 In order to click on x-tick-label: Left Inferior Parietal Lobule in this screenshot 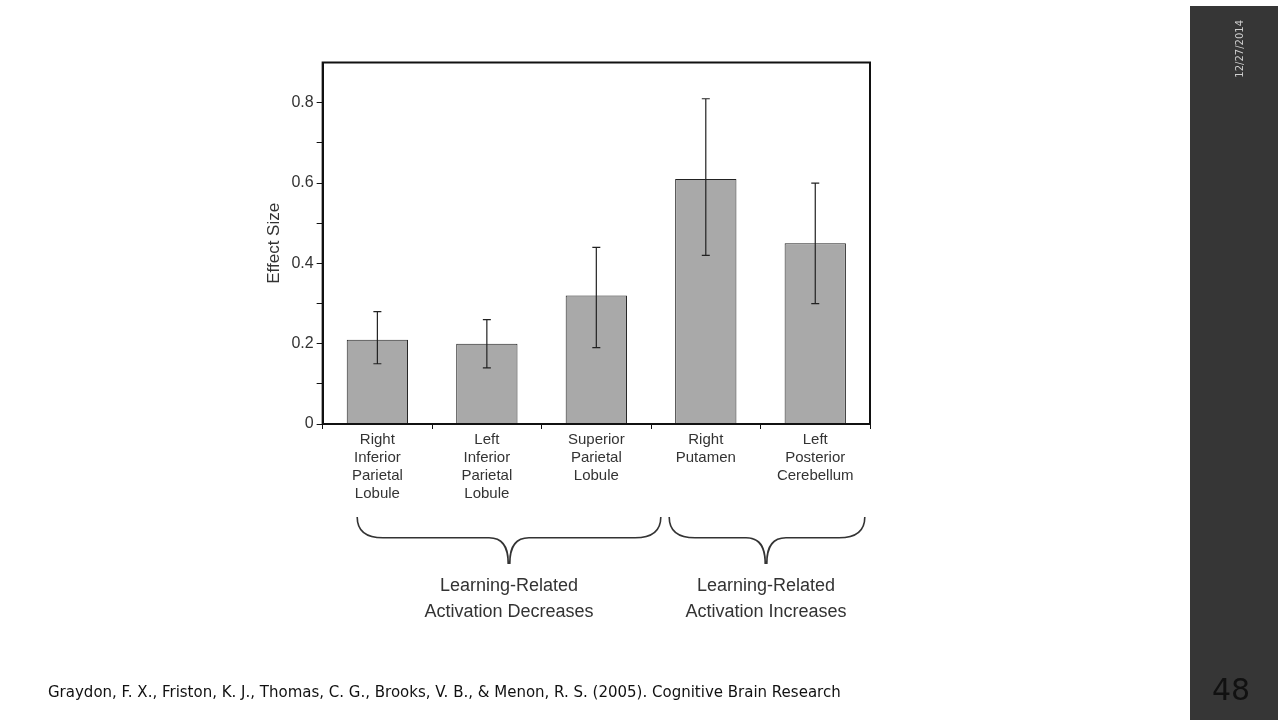, I will do `click(487, 466)`.